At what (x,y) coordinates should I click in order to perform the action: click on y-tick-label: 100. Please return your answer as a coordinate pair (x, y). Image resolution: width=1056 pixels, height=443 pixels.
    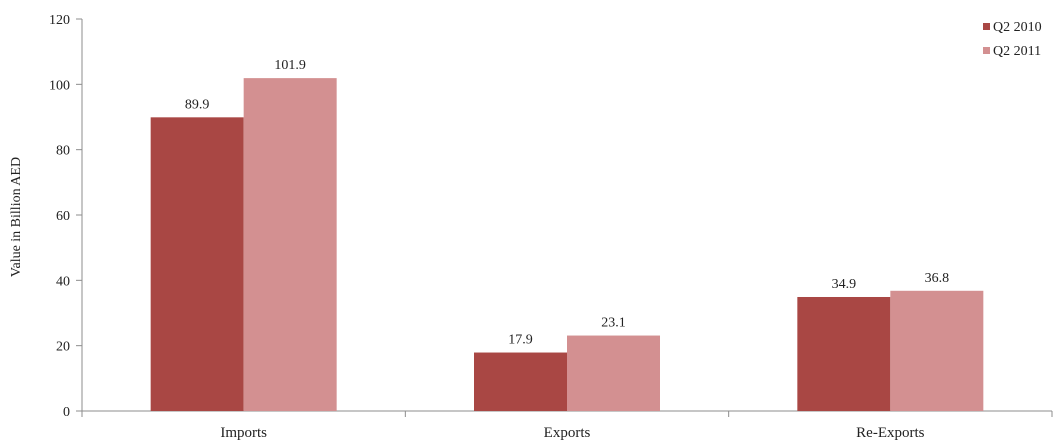
    Looking at the image, I should click on (59, 85).